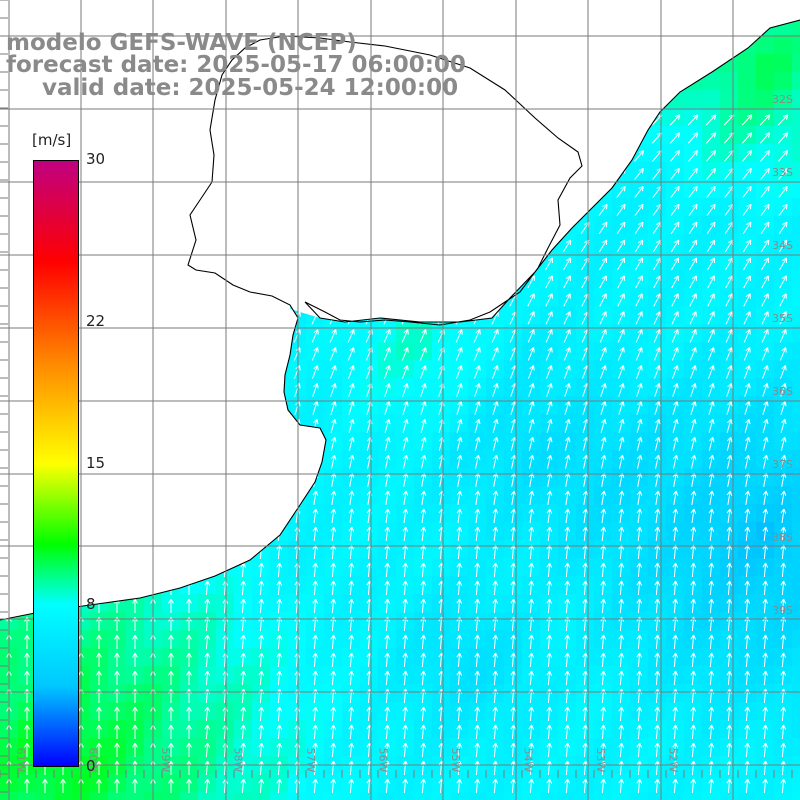  Describe the element at coordinates (782, 245) in the screenshot. I see `latitude-label: 34S` at that location.